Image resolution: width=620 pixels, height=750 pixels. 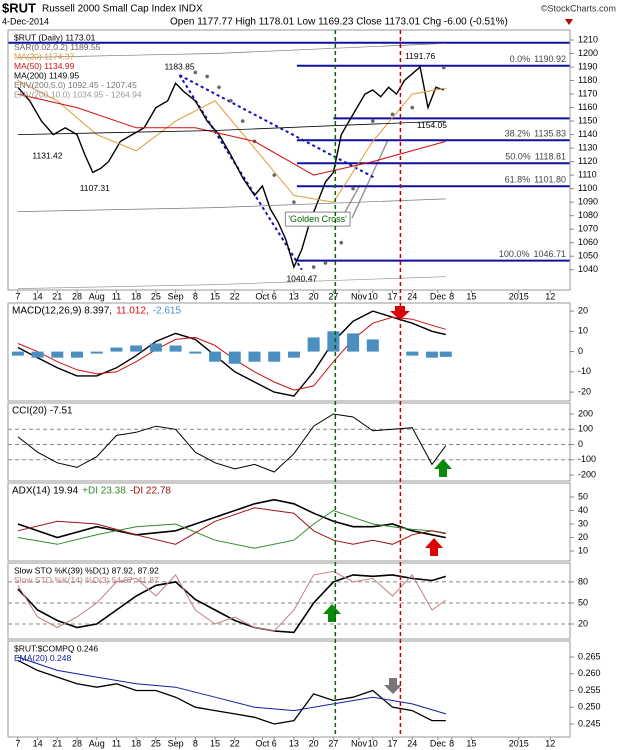 What do you see at coordinates (588, 53) in the screenshot?
I see `y-tick-label: 1200` at bounding box center [588, 53].